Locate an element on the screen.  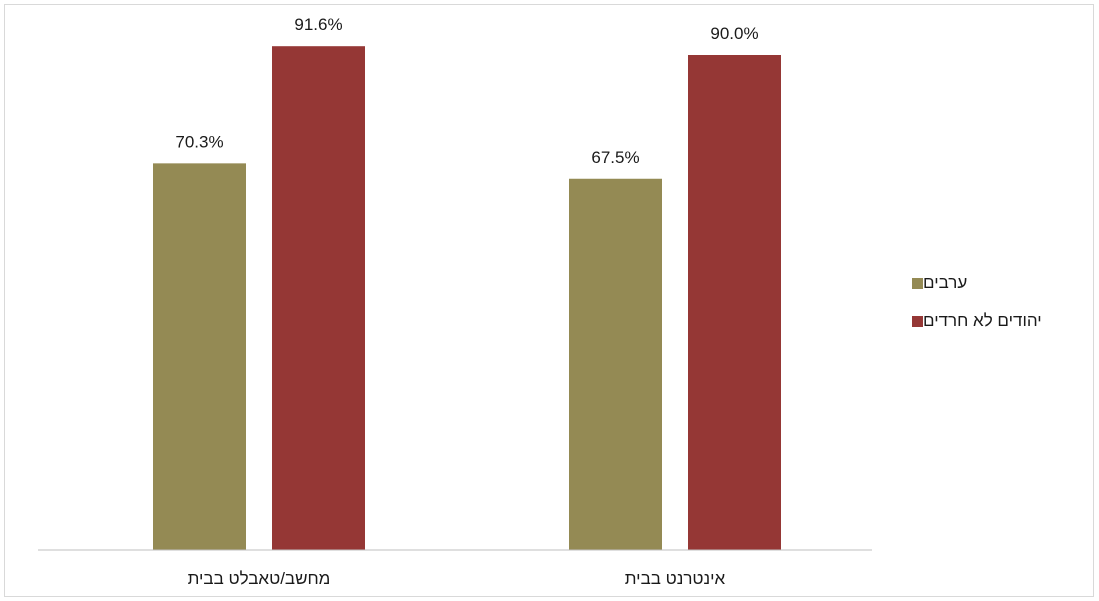
data-label-0-0: 70.3% is located at coordinates (199, 141).